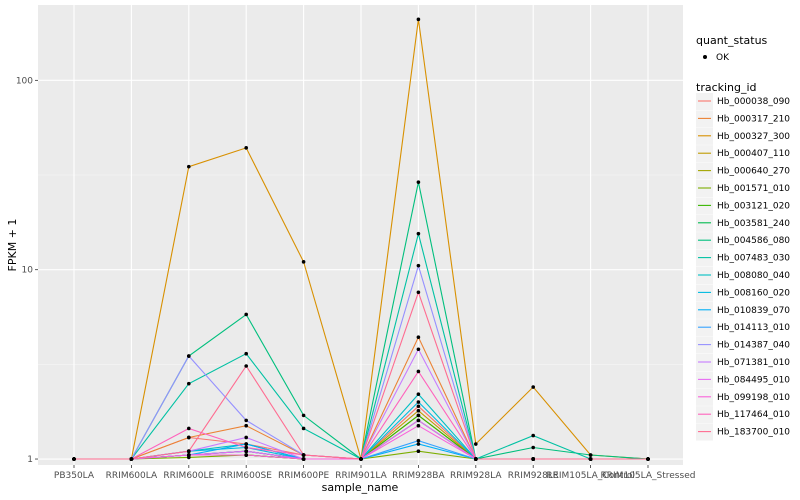 The width and height of the screenshot is (800, 500). I want to click on y-tick-label: 1, so click(30, 460).